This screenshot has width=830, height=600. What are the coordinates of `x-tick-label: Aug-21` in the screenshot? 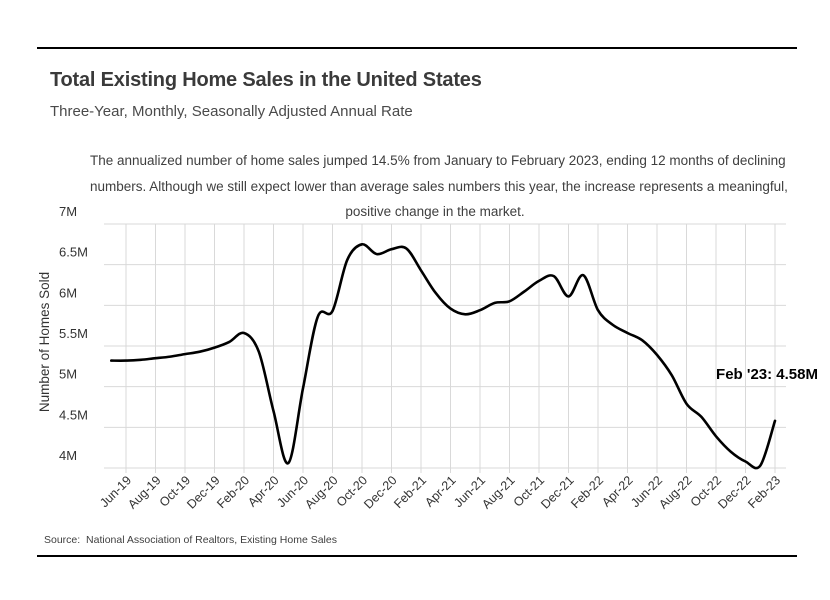 It's located at (498, 492).